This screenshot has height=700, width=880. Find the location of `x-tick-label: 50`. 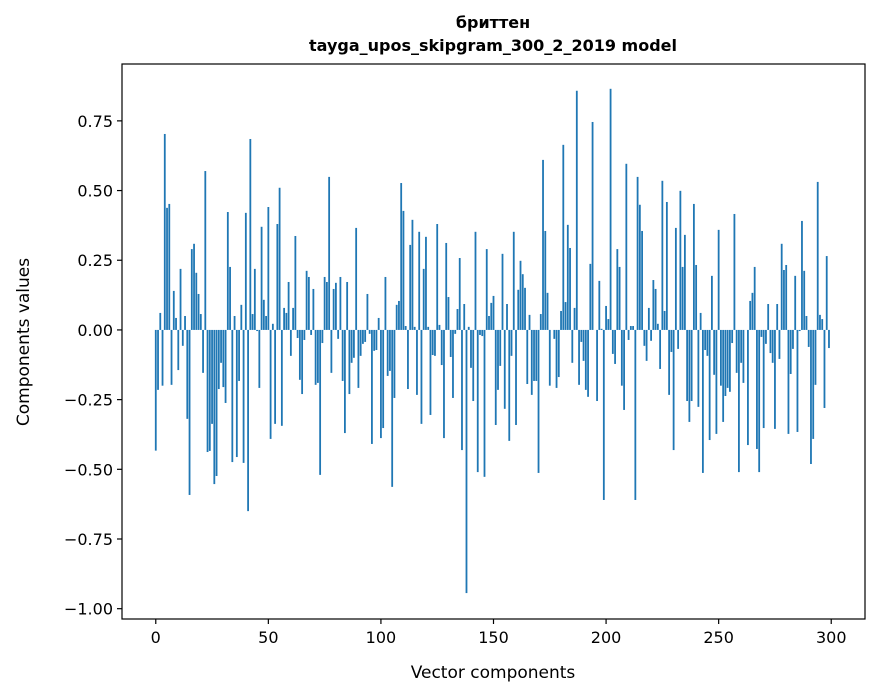

x-tick-label: 50 is located at coordinates (268, 637).